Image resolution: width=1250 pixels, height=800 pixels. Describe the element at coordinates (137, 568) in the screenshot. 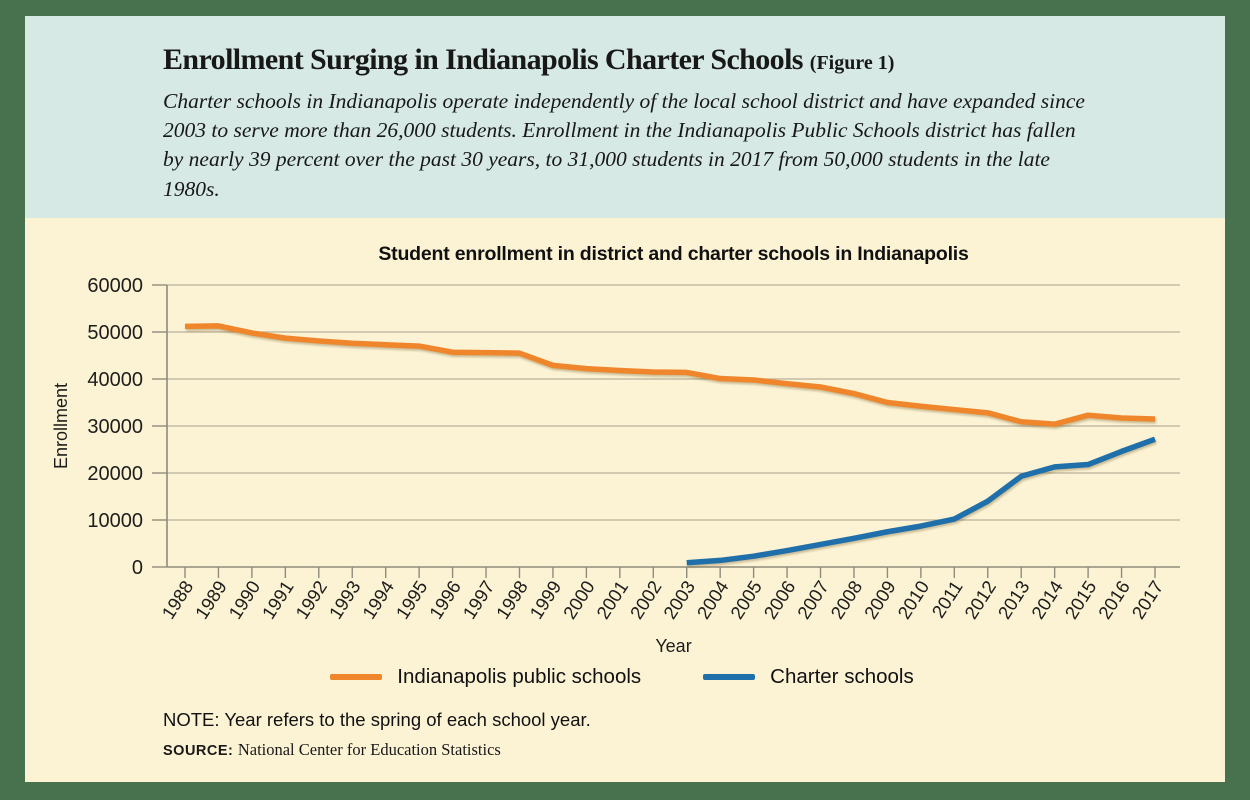

I see `y-tick-label: 0` at that location.